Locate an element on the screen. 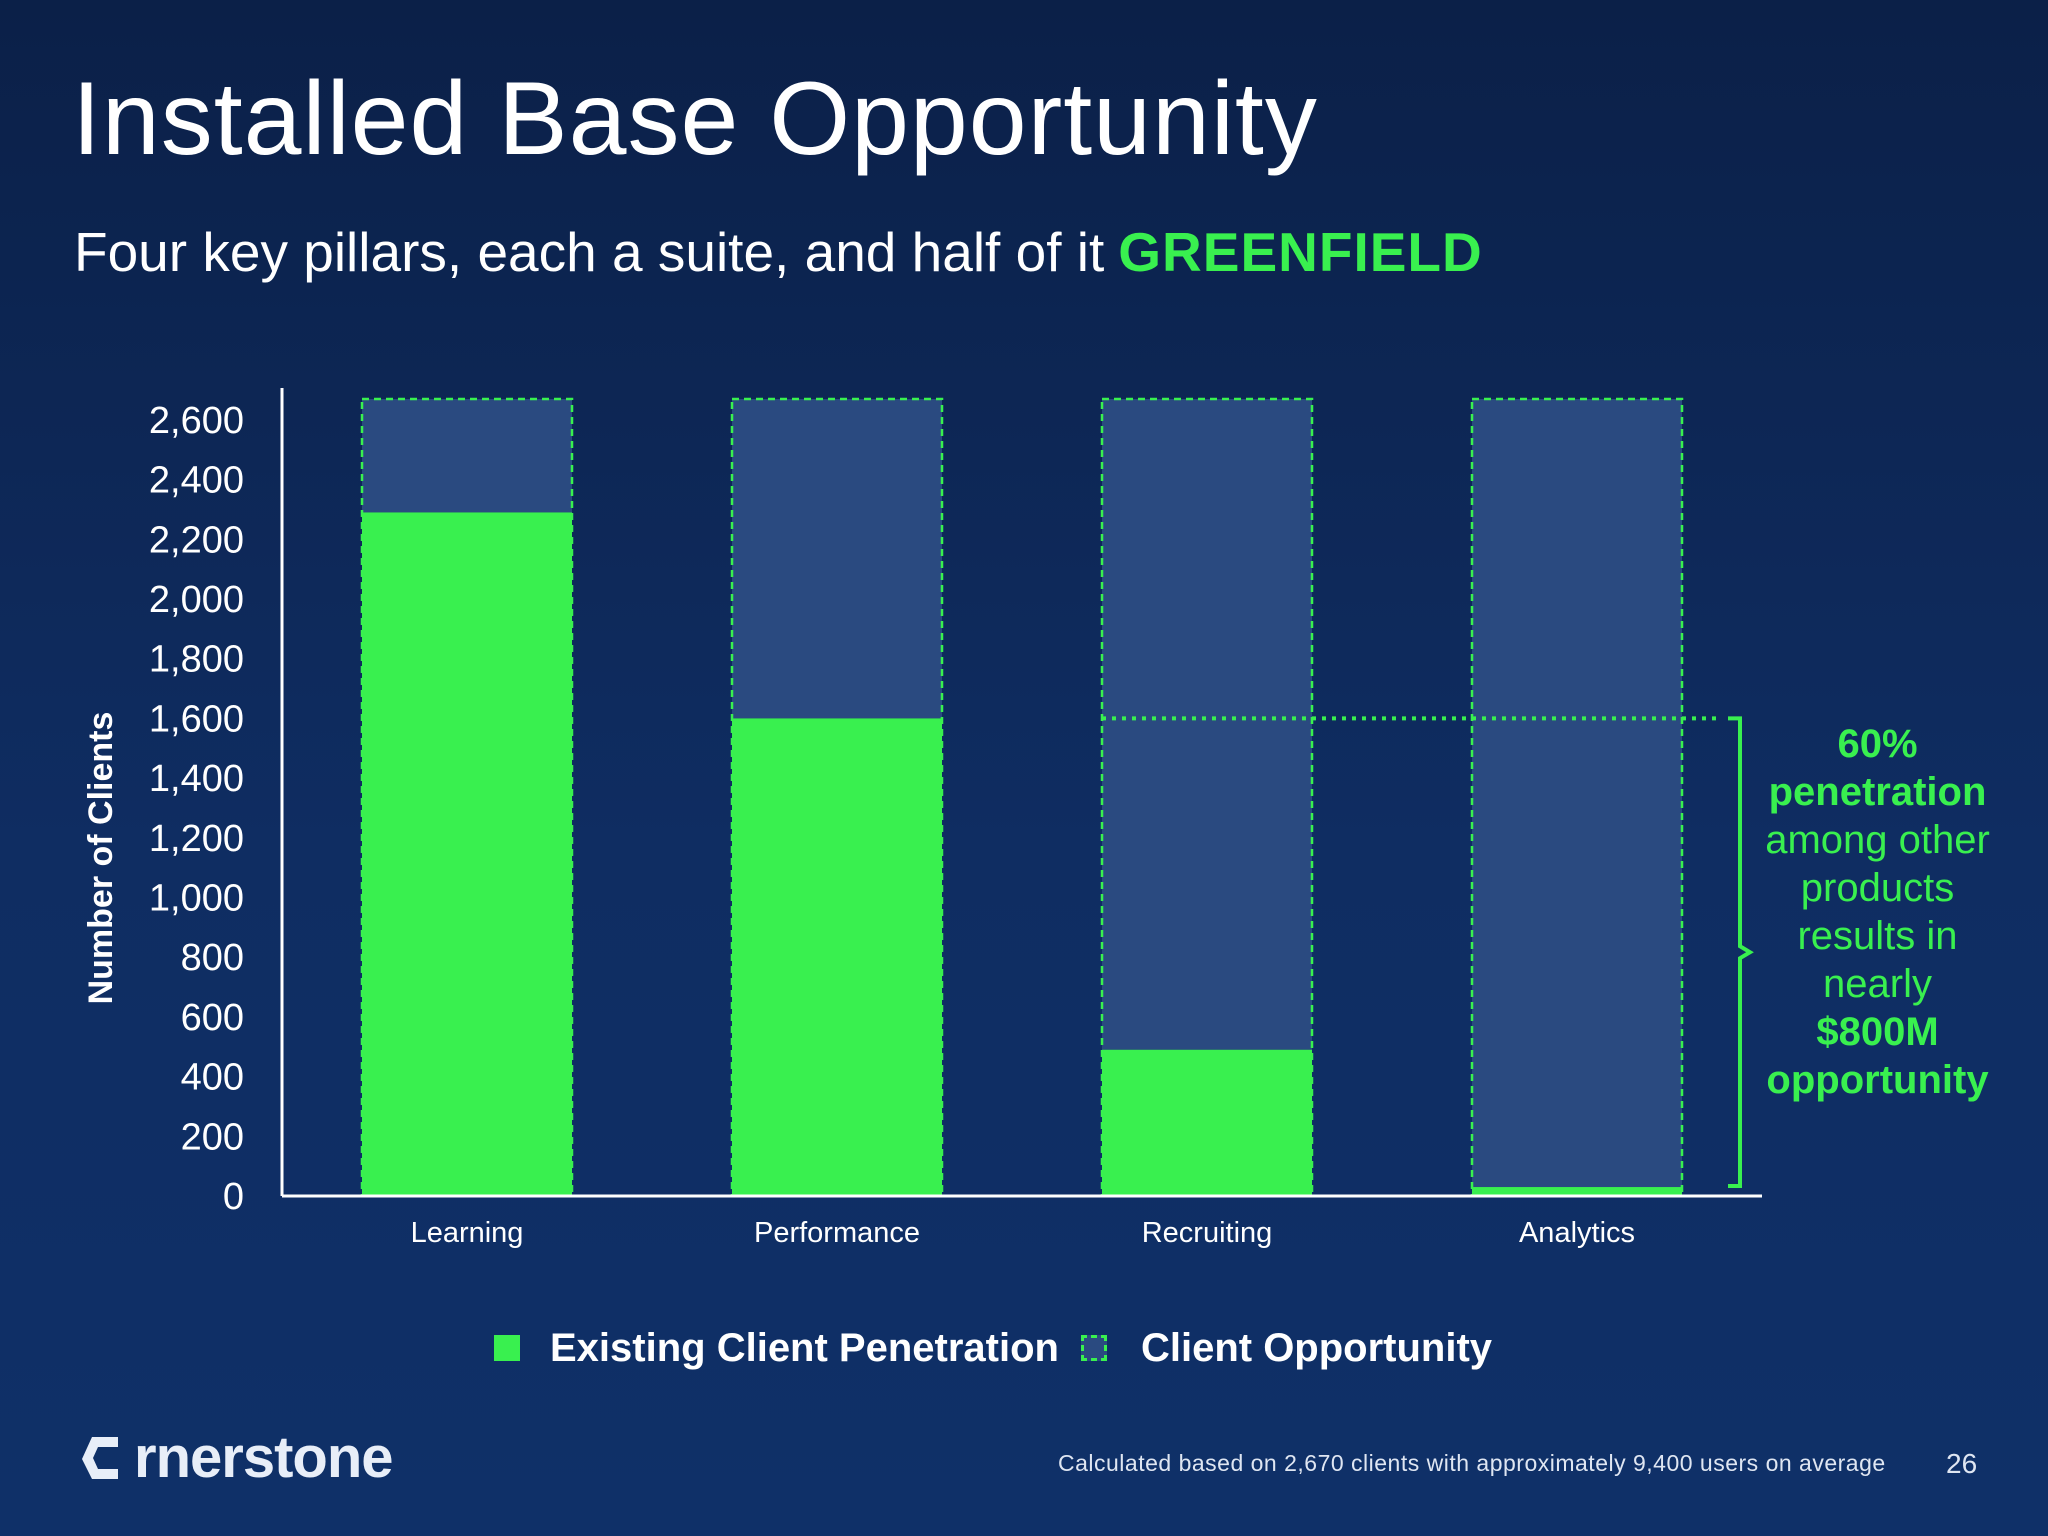 This screenshot has width=2048, height=1536. y-tick-label: 2,000 is located at coordinates (196, 600).